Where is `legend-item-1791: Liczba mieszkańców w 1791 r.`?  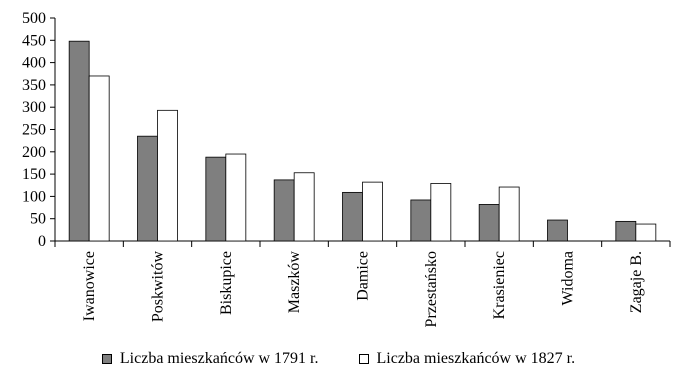 legend-item-1791: Liczba mieszkańców w 1791 r. is located at coordinates (210, 359).